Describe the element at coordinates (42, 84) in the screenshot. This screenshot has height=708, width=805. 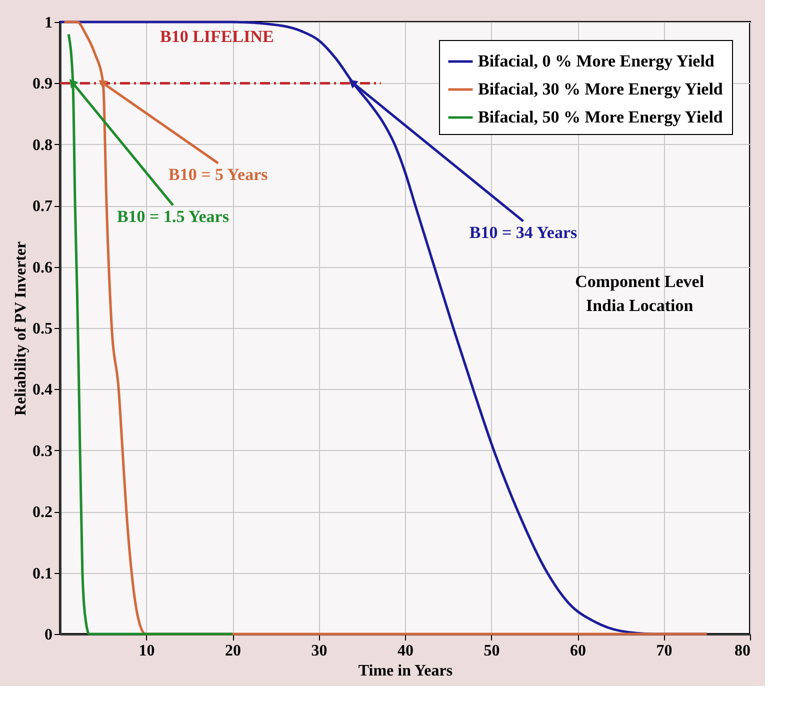
I see `y-tick-label: 0.9` at that location.